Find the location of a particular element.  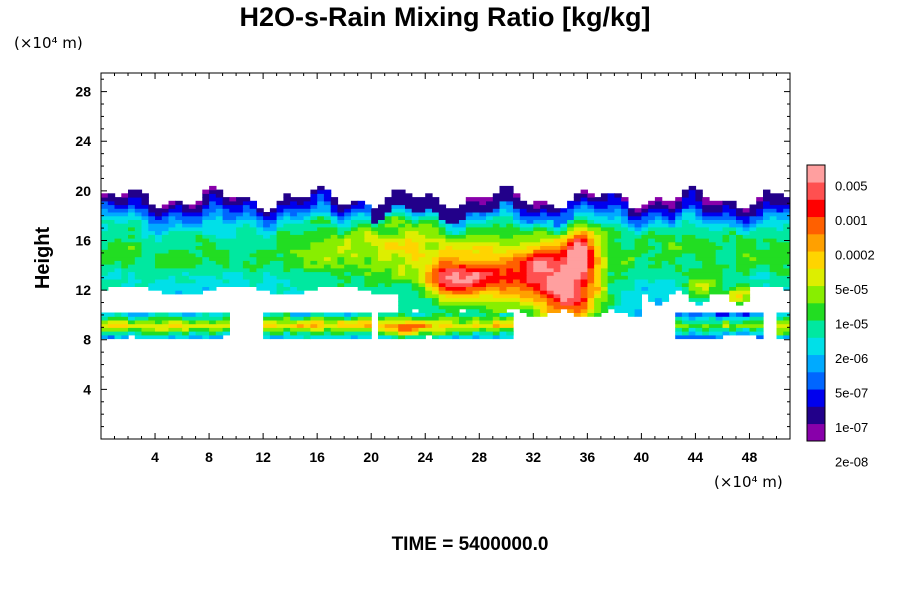

time-label: TIME = 5400000.0 is located at coordinates (470, 544).